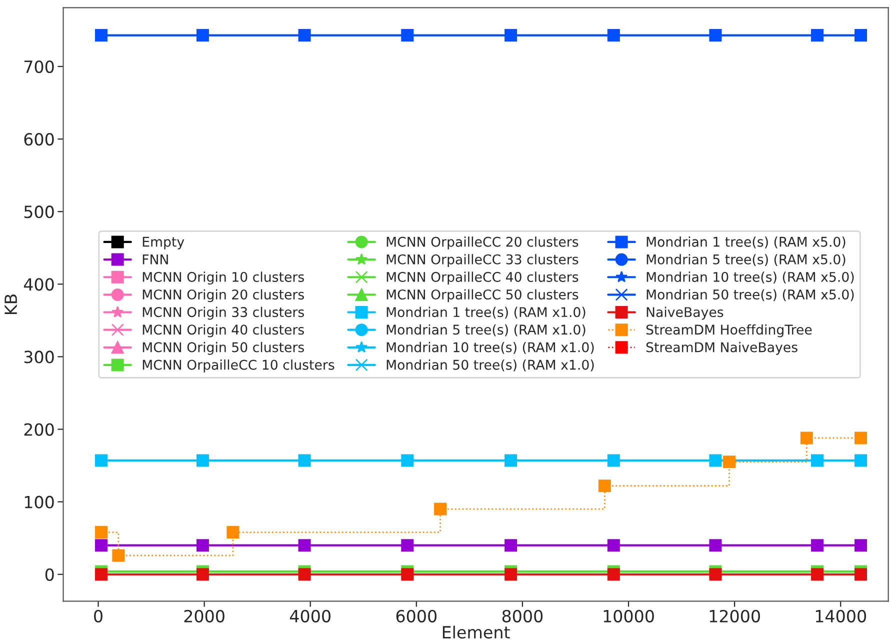 The width and height of the screenshot is (891, 643). Describe the element at coordinates (490, 366) in the screenshot. I see `legend-label: Mondrian 50 tree(s) (RAM x1.0)` at that location.